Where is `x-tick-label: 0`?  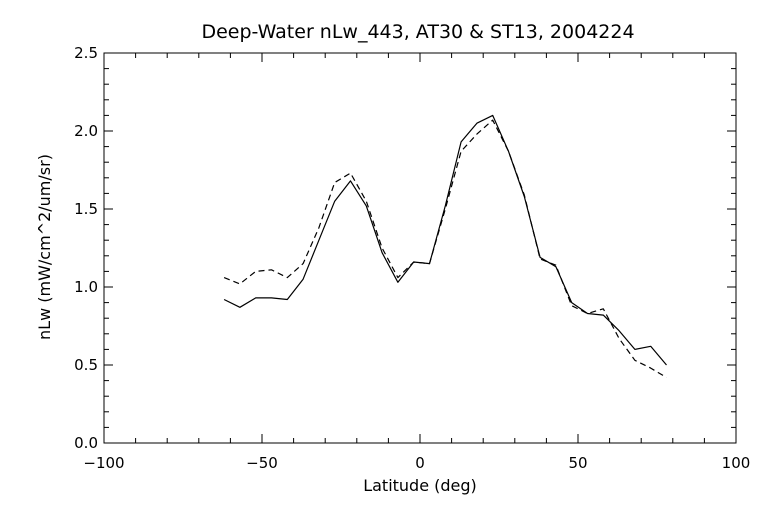
x-tick-label: 0 is located at coordinates (420, 463).